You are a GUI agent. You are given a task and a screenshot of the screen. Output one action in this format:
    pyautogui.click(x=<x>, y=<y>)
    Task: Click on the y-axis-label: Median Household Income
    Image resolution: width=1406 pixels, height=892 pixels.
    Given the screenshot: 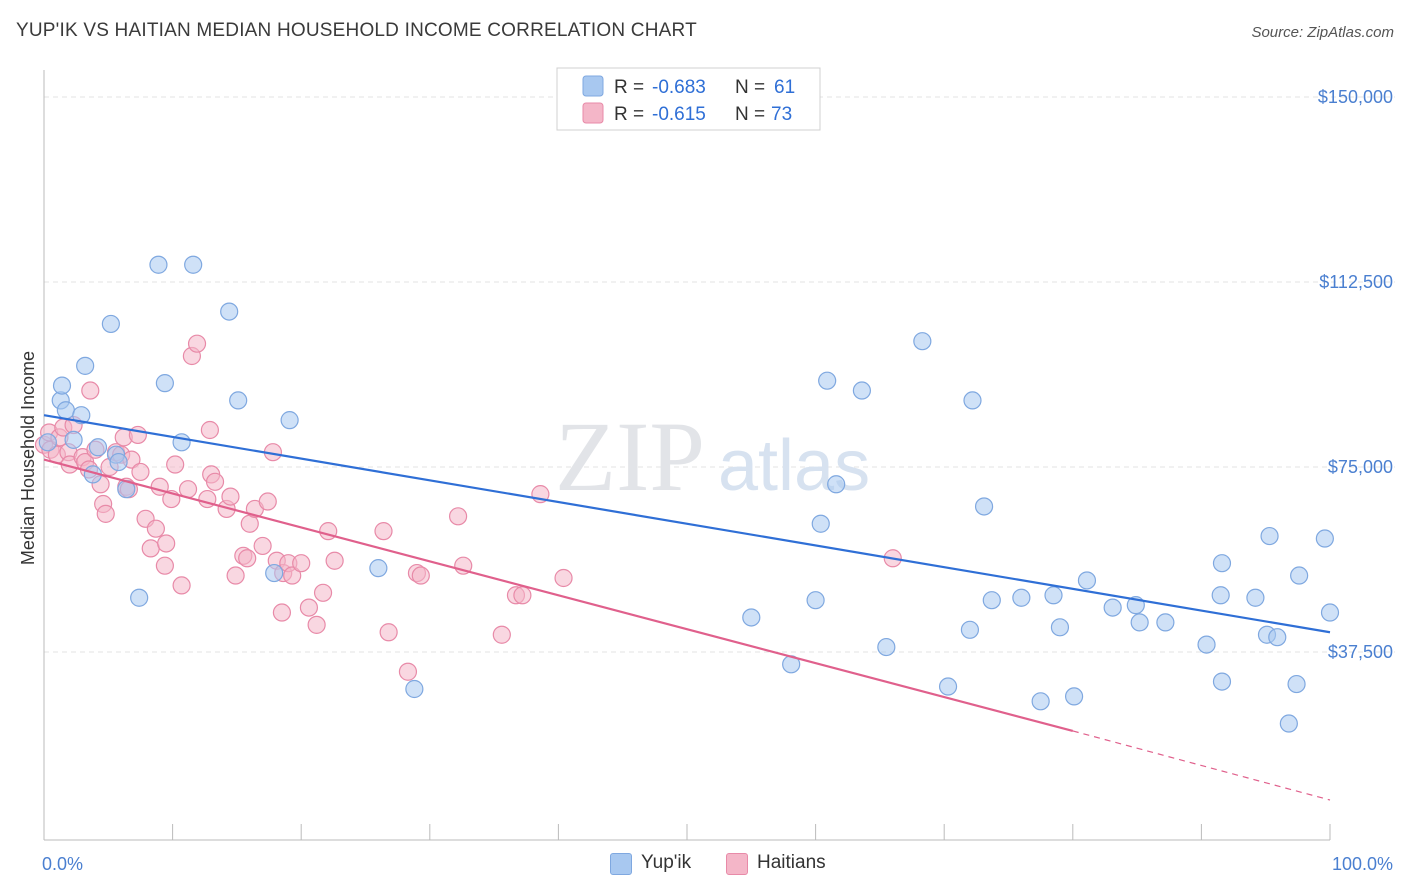 What is the action you would take?
    pyautogui.click(x=28, y=458)
    